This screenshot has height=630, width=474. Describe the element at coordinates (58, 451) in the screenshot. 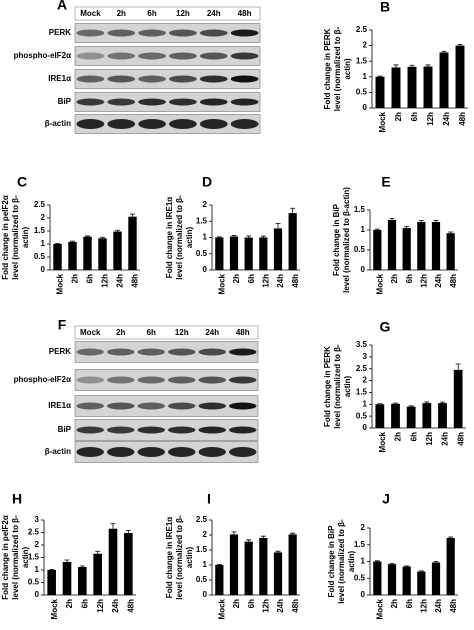

I see `blot-row-label: β-actin` at that location.